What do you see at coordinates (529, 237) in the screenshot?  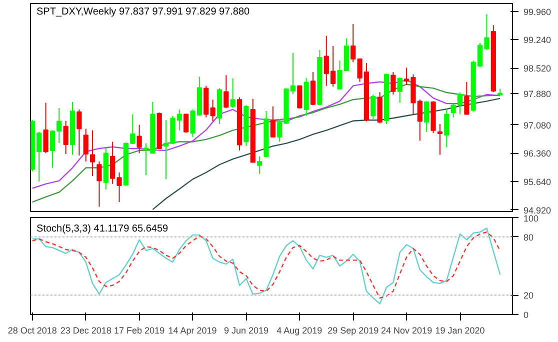 I see `y-tick-label: 80` at bounding box center [529, 237].